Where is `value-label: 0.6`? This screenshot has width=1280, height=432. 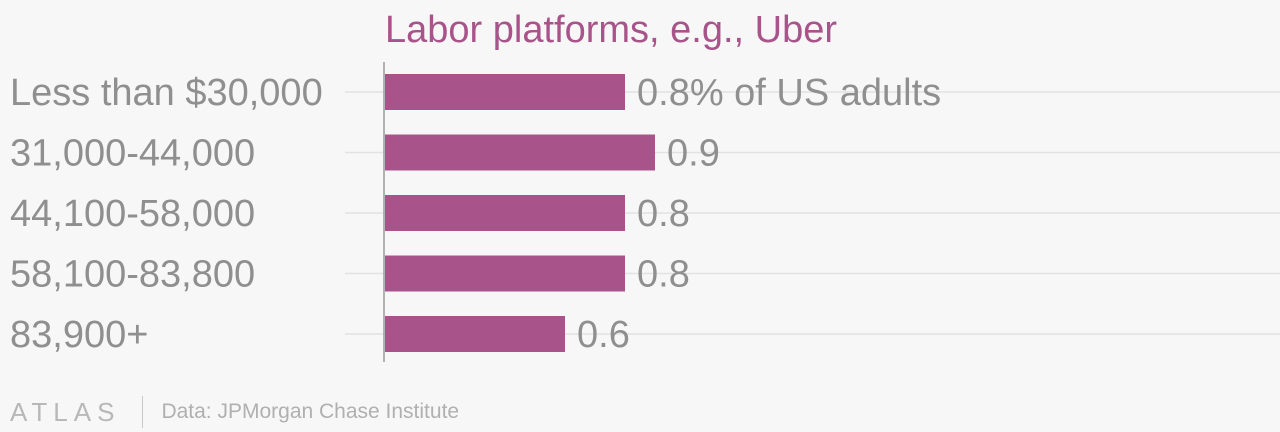 value-label: 0.6 is located at coordinates (603, 335).